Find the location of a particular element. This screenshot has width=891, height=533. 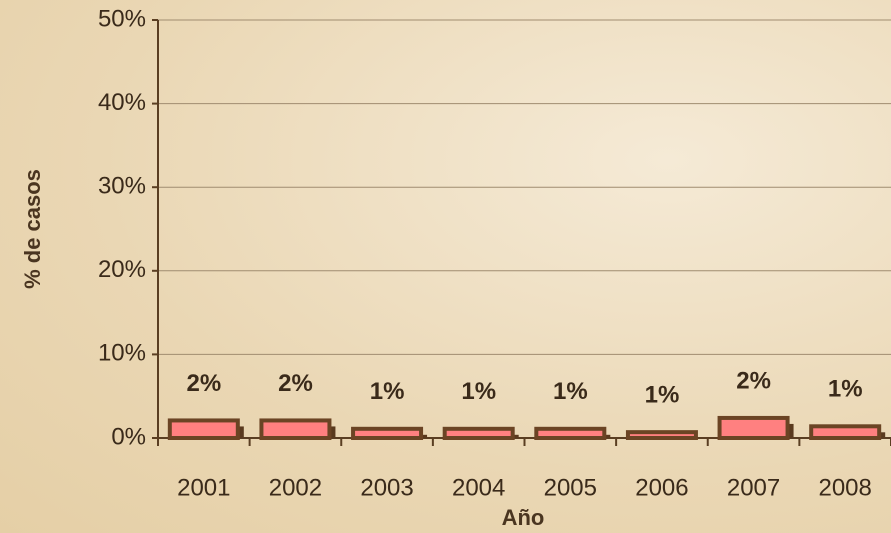

x-tick-label: 2001 is located at coordinates (203, 487).